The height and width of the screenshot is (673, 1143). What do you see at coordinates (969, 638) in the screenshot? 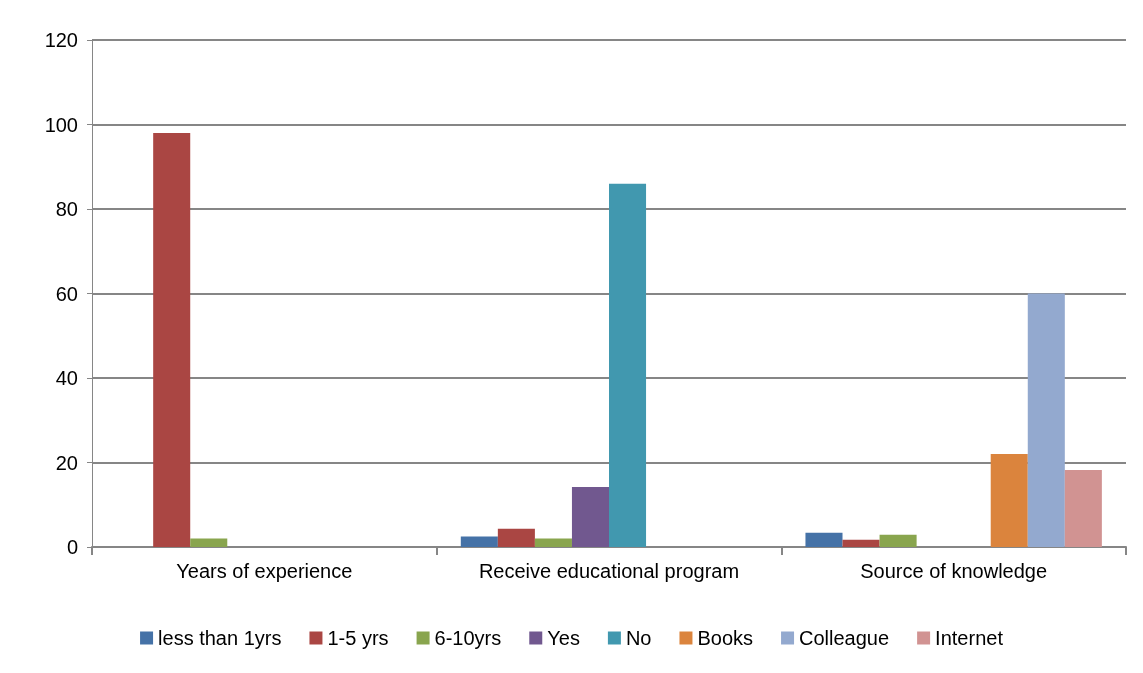
I see `legend-label: Internet` at bounding box center [969, 638].